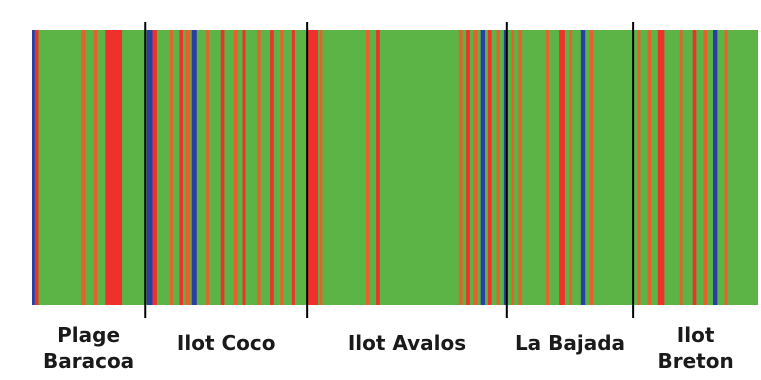  What do you see at coordinates (226, 343) in the screenshot?
I see `site-label-1-line-0: Ilot Coco` at bounding box center [226, 343].